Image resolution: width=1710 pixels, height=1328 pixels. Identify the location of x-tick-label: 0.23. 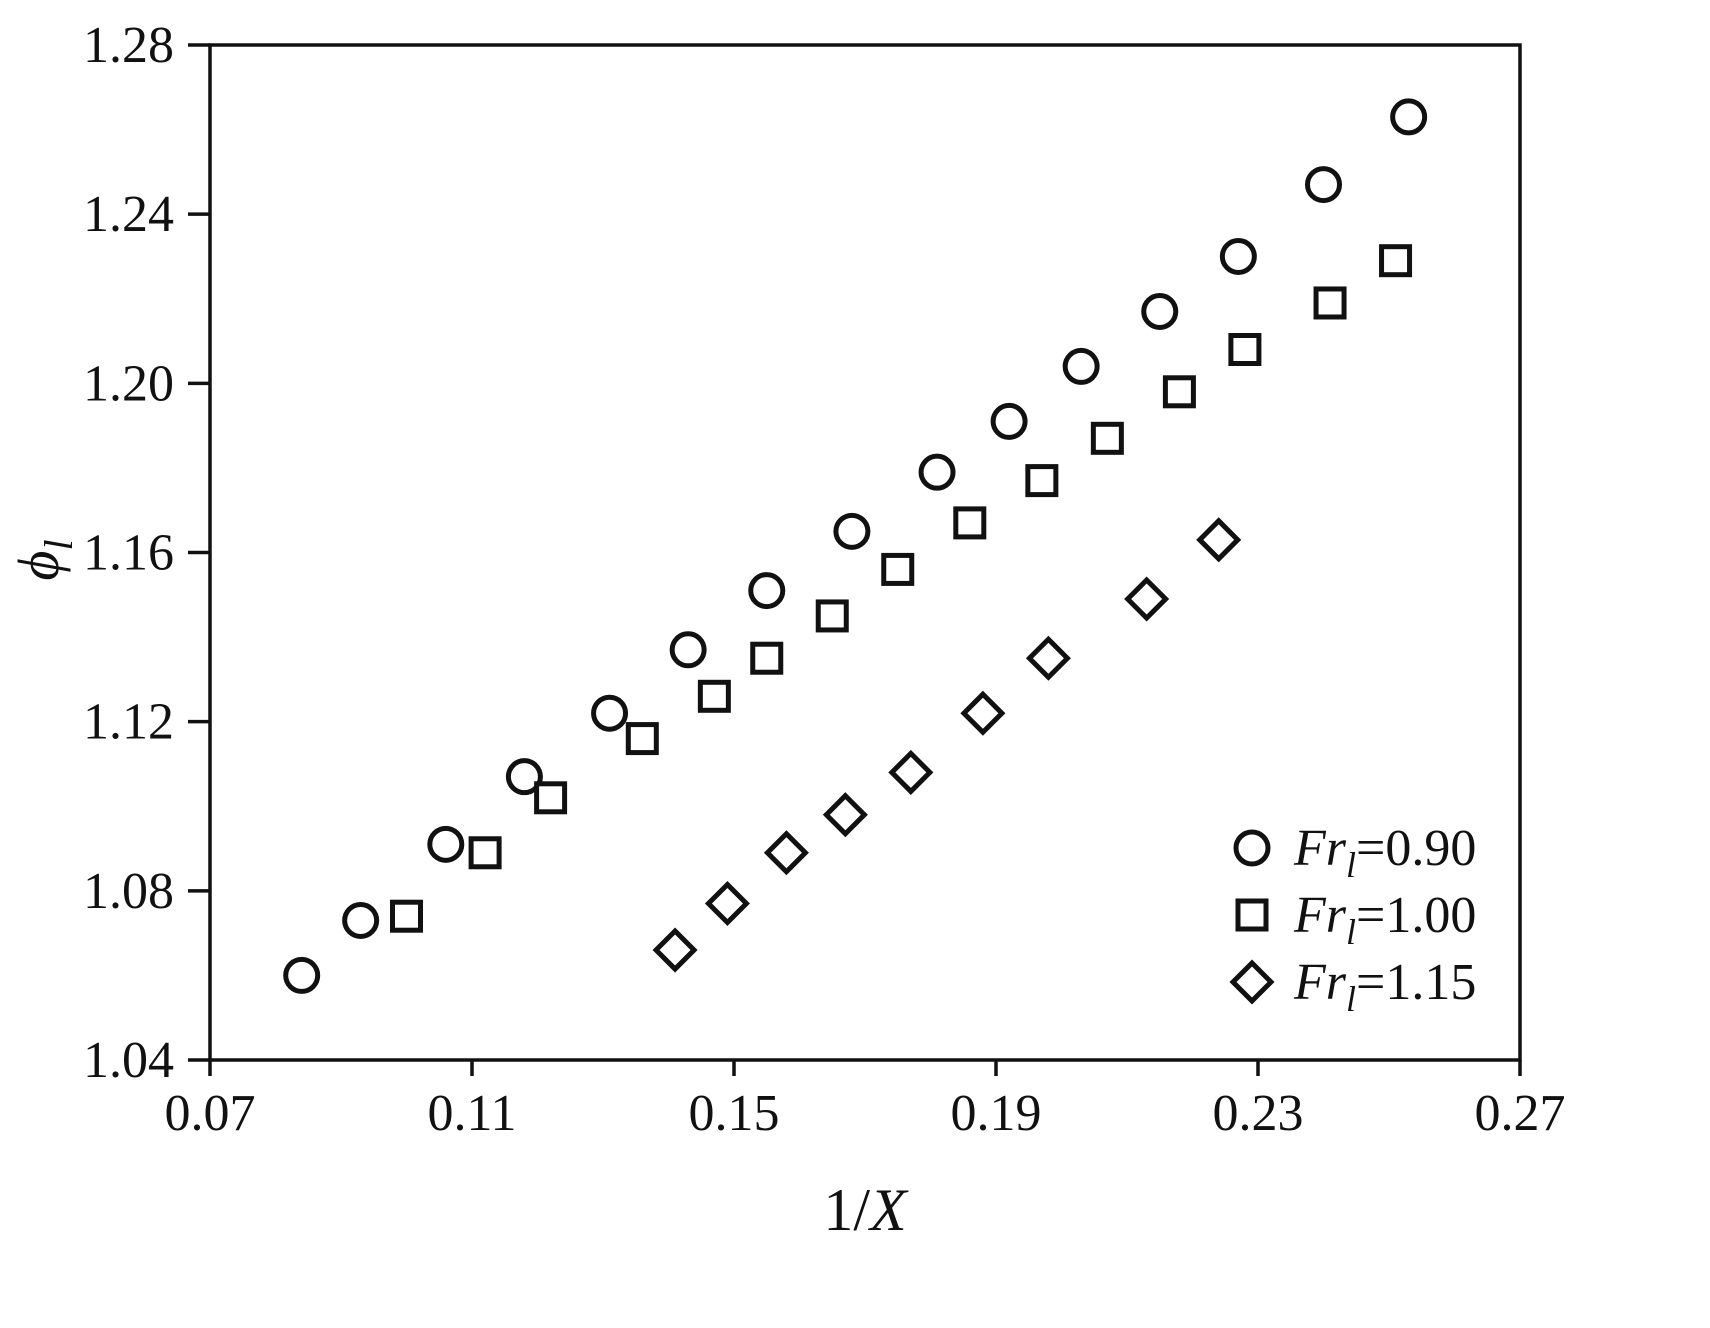
(1258, 1113).